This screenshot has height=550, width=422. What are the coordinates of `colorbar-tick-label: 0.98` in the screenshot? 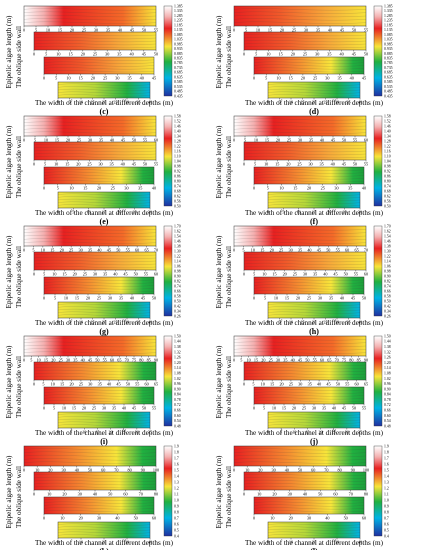 It's located at (387, 271).